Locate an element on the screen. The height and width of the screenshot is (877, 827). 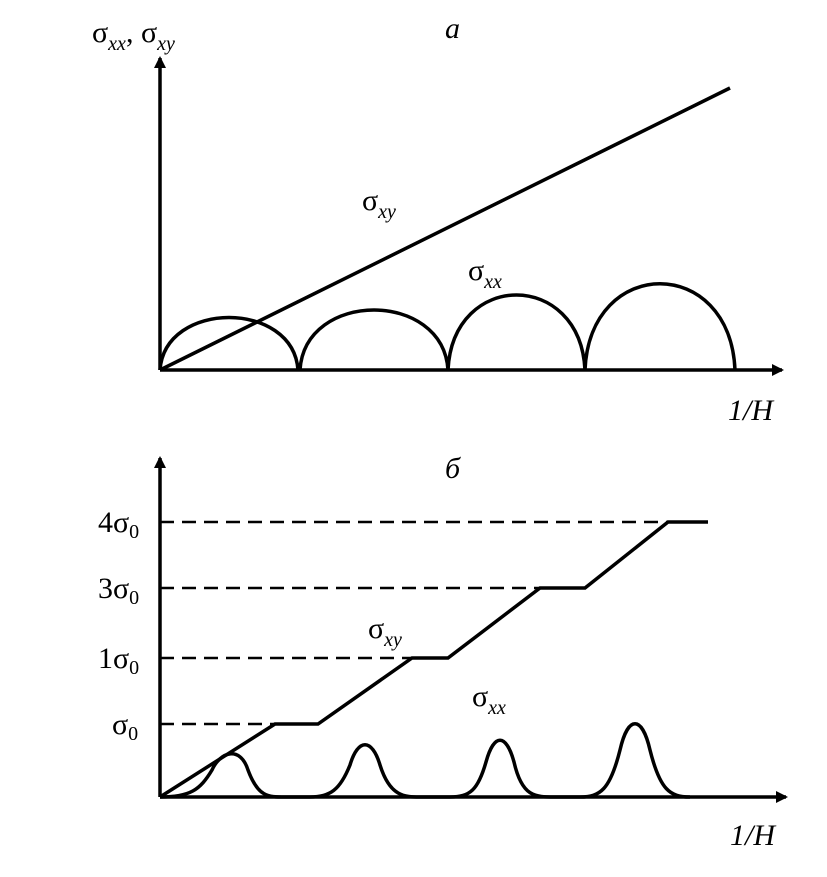
sigma-xx-peaks is located at coordinates (425, 760).